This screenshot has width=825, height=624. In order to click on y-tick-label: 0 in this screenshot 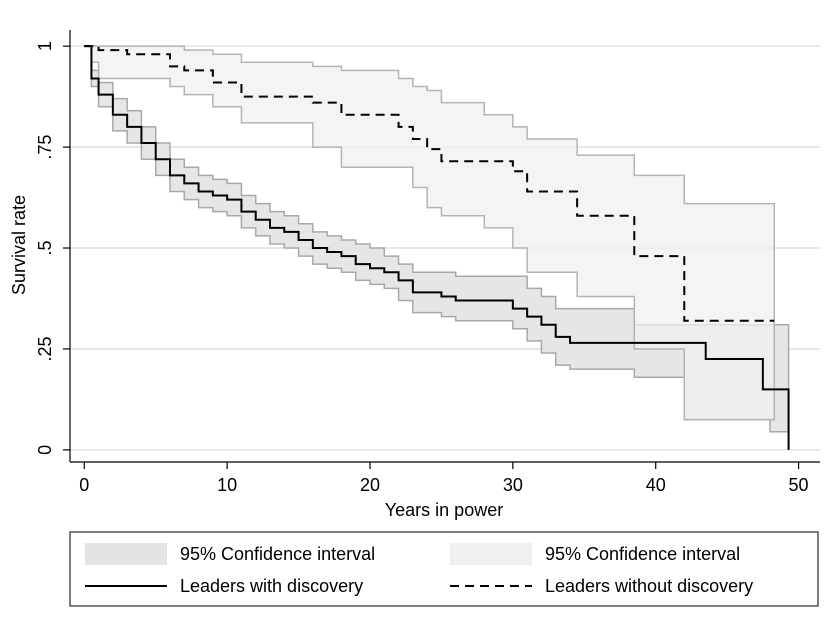, I will do `click(45, 450)`.